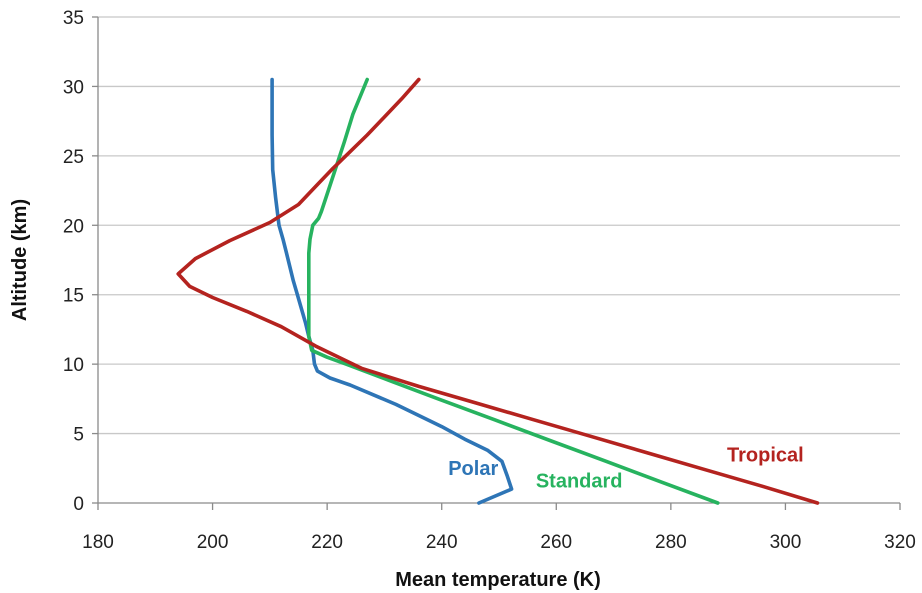 This screenshot has height=593, width=922. What do you see at coordinates (20, 260) in the screenshot?
I see `y-axis-title: Altitude (km)` at bounding box center [20, 260].